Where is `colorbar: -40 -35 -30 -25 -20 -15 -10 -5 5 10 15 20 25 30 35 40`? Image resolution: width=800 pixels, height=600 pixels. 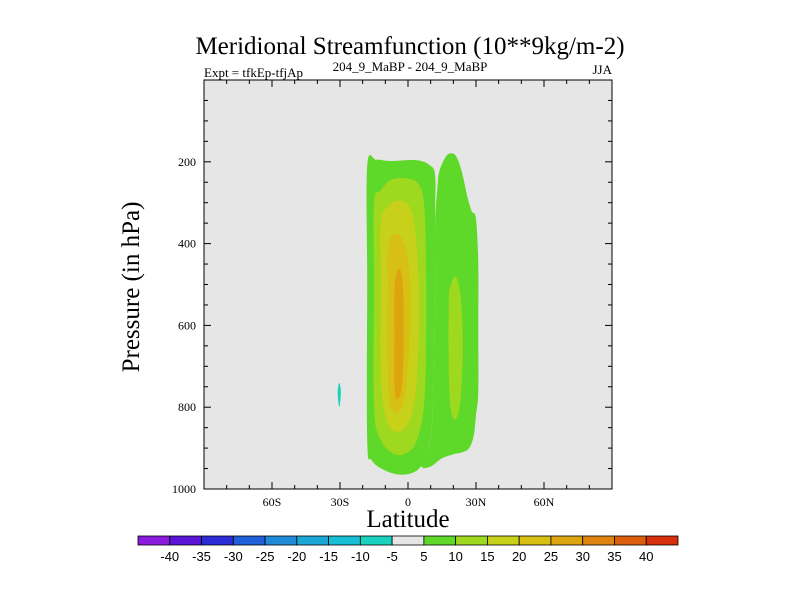
colorbar: -40 -35 -30 -25 -20 -15 -10 -5 5 10 15 20 25 30 35 40 is located at coordinates (408, 549).